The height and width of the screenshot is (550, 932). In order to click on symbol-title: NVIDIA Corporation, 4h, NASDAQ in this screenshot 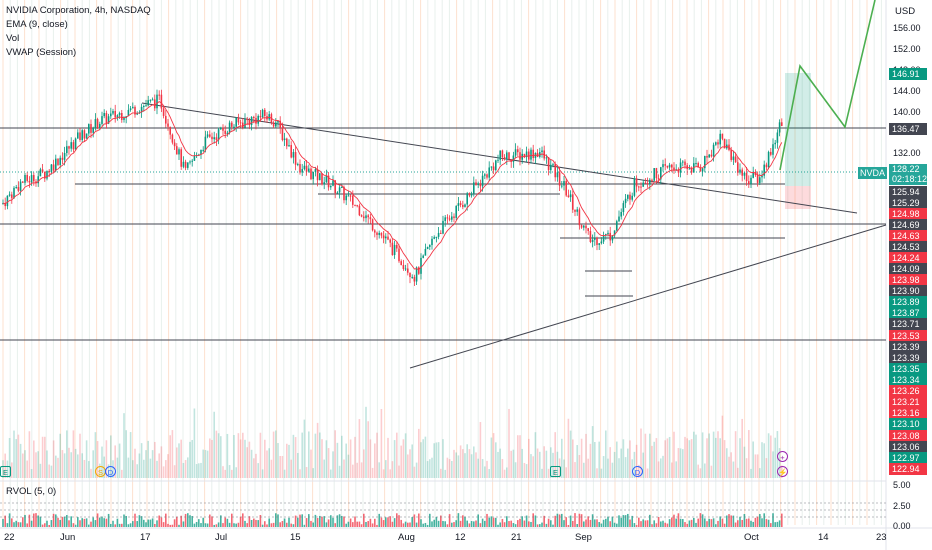, I will do `click(78, 10)`.